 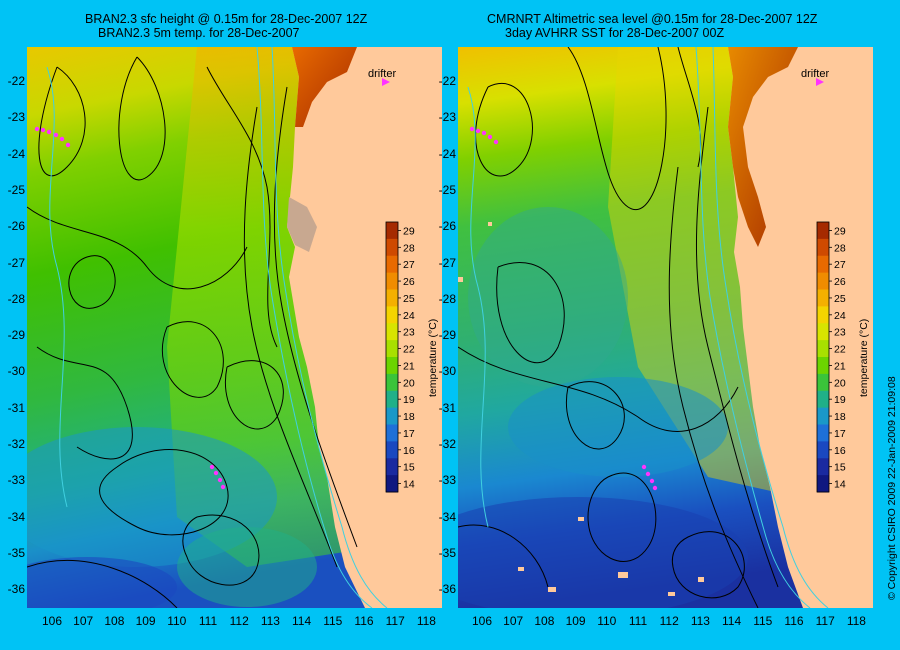 What do you see at coordinates (447, 81) in the screenshot?
I see `lat-tick-right-0: -22` at bounding box center [447, 81].